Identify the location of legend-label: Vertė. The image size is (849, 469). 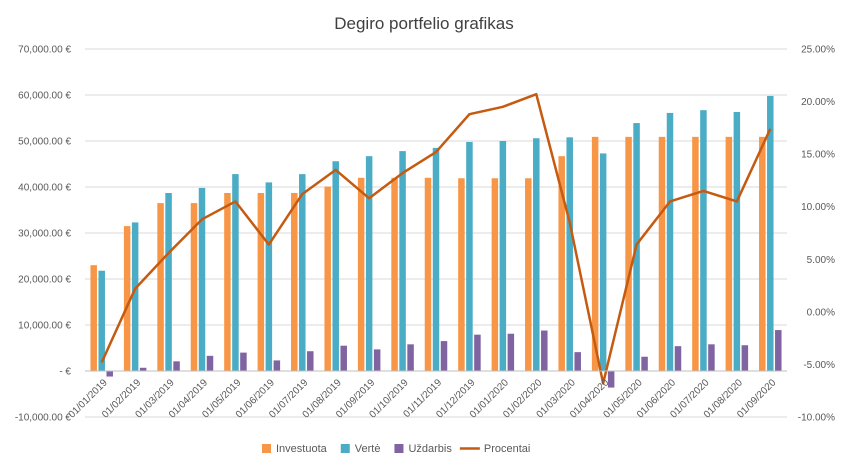
(368, 449).